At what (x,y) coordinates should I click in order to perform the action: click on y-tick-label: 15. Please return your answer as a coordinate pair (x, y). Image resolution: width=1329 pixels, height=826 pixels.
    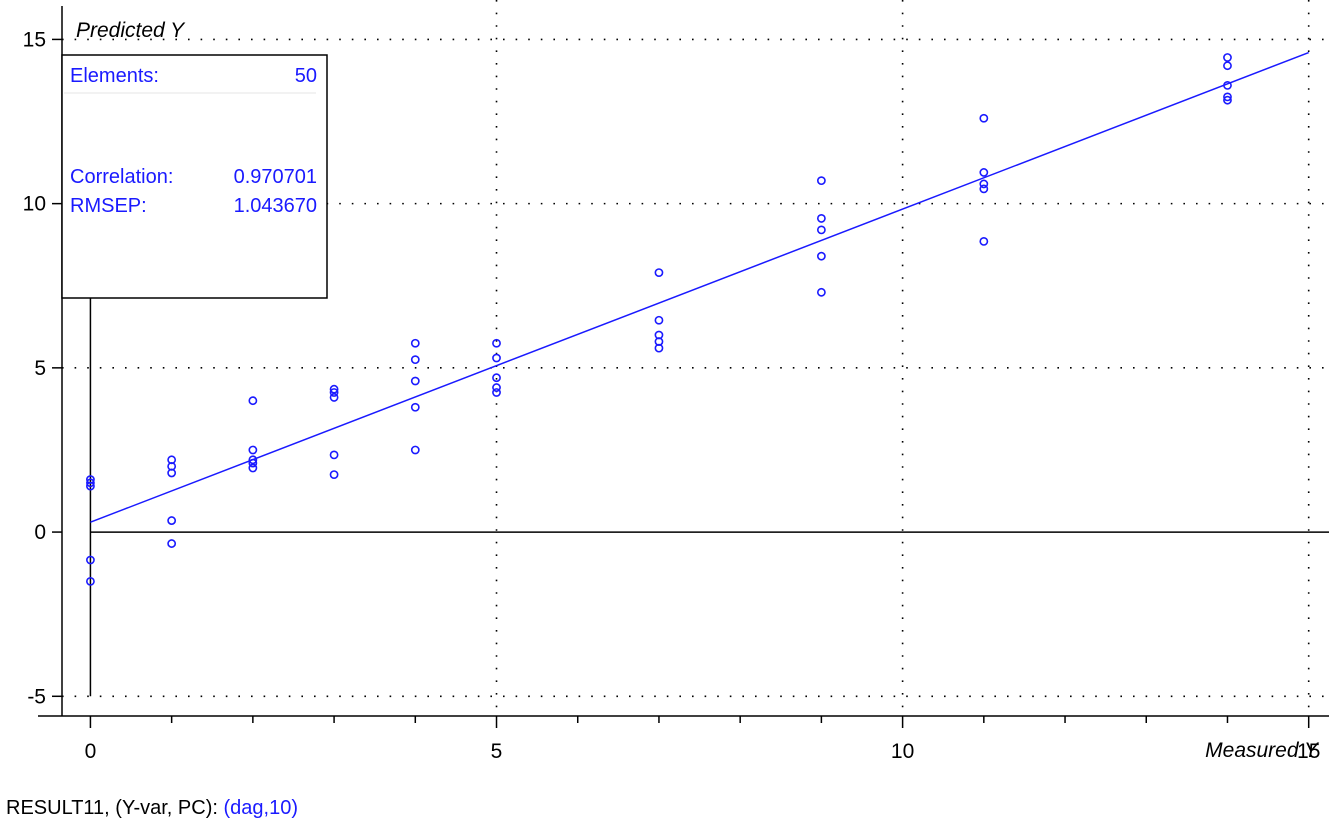
    Looking at the image, I should click on (34, 39).